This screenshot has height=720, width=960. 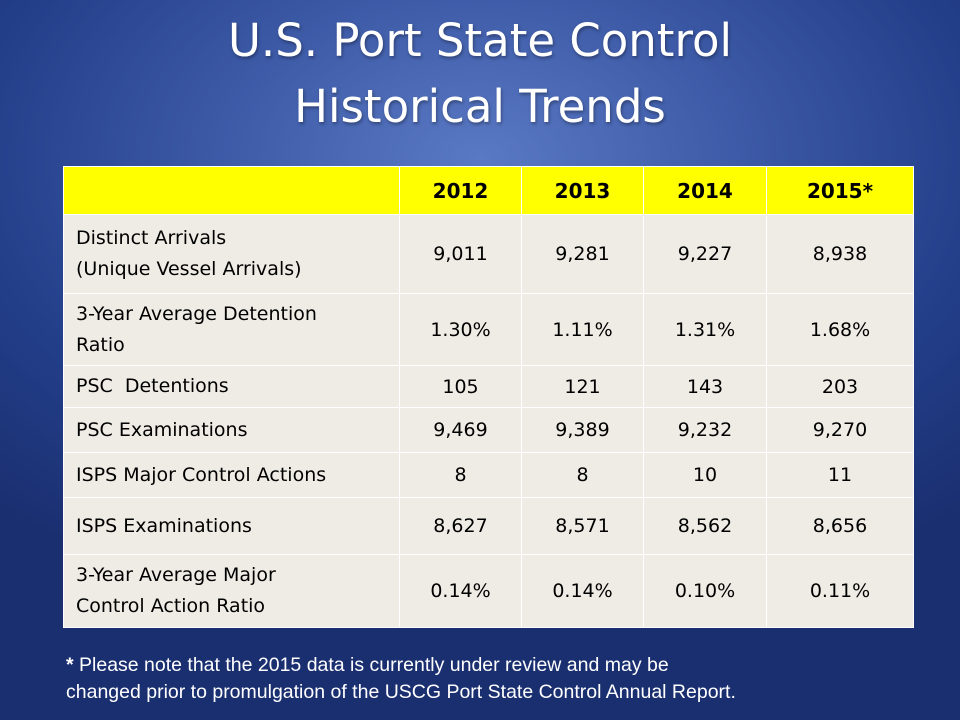 I want to click on table-cell: 9,232, so click(x=705, y=430).